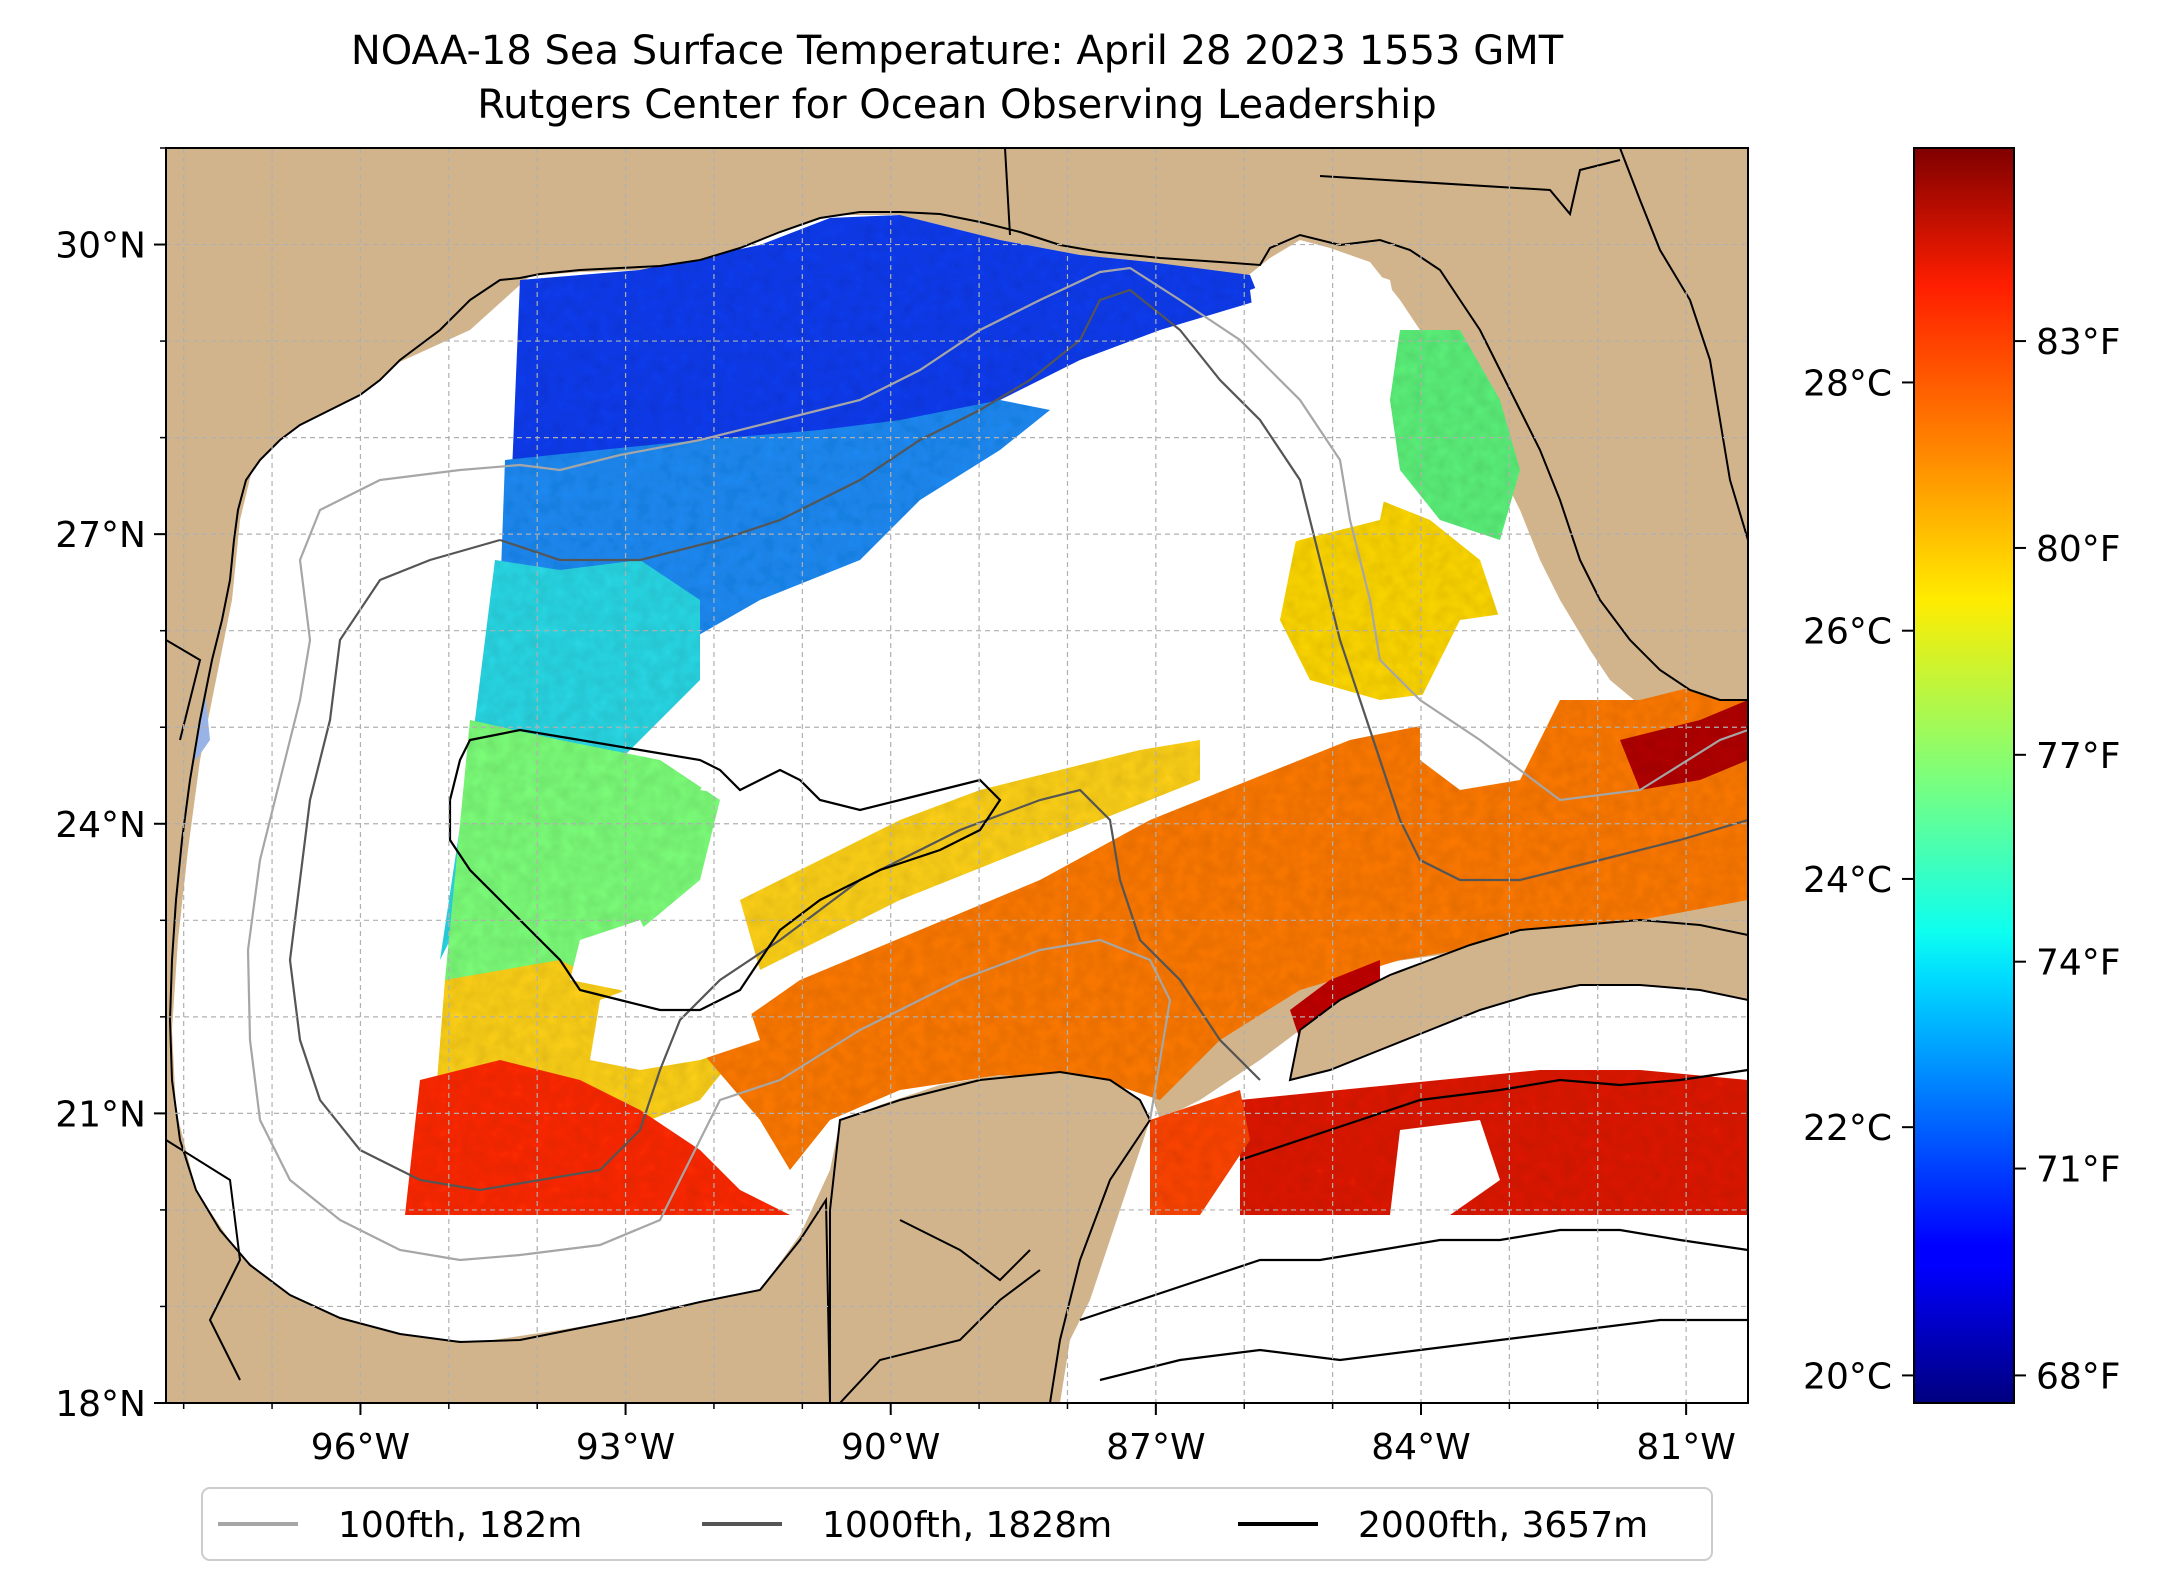  What do you see at coordinates (959, 1435) in the screenshot?
I see `lon-axis: 96°W 93°W 90°W 87°W 84°W 81°W` at bounding box center [959, 1435].